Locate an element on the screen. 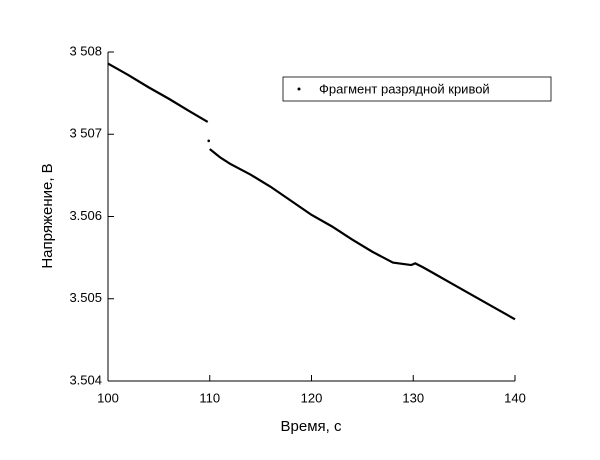  y-tick-label: 3 508 is located at coordinates (85, 50).